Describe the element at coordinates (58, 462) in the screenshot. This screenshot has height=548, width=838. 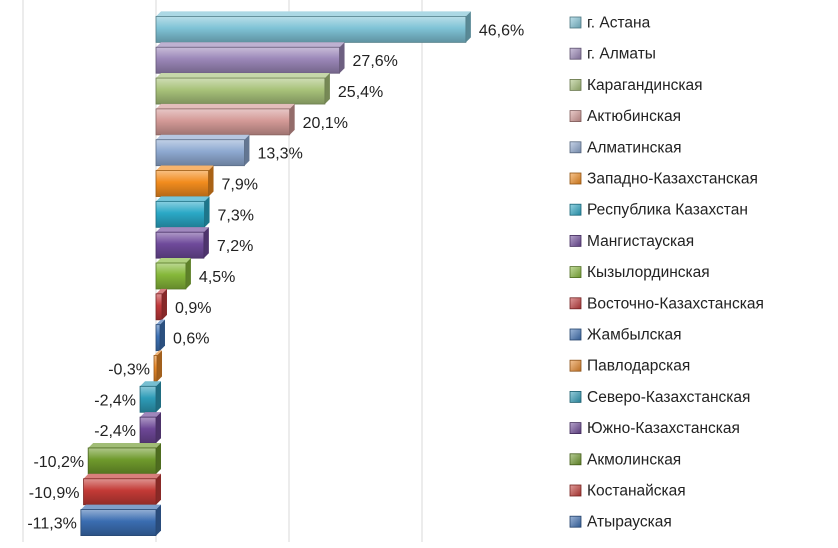
I see `data-label: -10,2%` at that location.